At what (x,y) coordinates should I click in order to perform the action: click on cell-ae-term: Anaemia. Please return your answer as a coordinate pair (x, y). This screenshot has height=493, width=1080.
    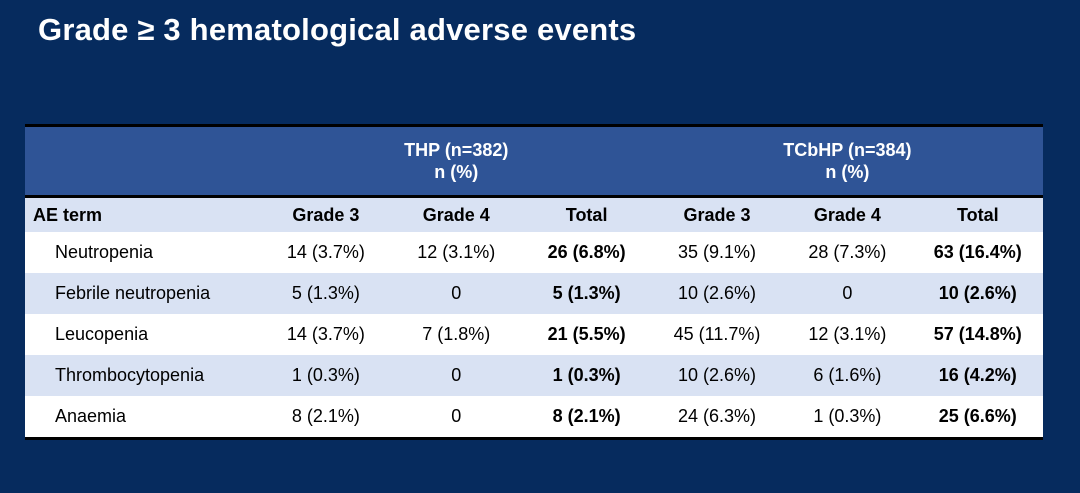
    Looking at the image, I should click on (143, 418).